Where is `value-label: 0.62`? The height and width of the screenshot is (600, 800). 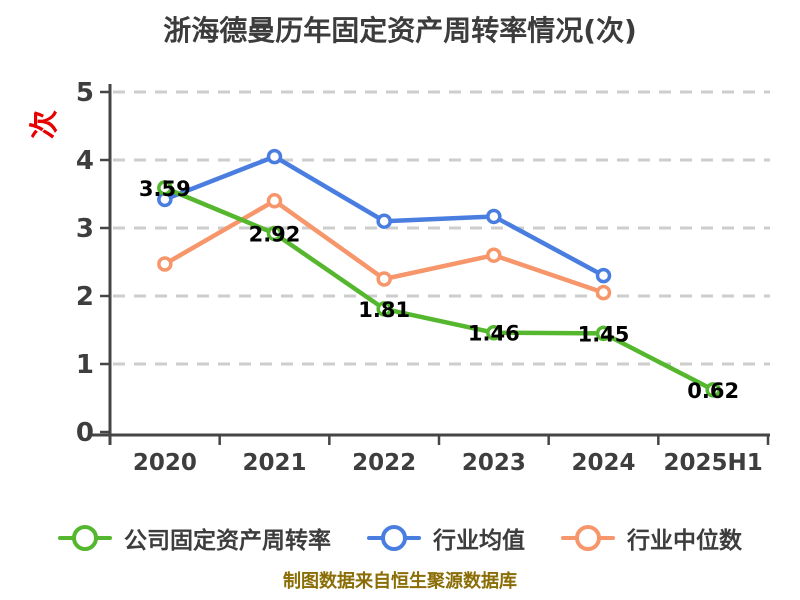
value-label: 0.62 is located at coordinates (713, 391).